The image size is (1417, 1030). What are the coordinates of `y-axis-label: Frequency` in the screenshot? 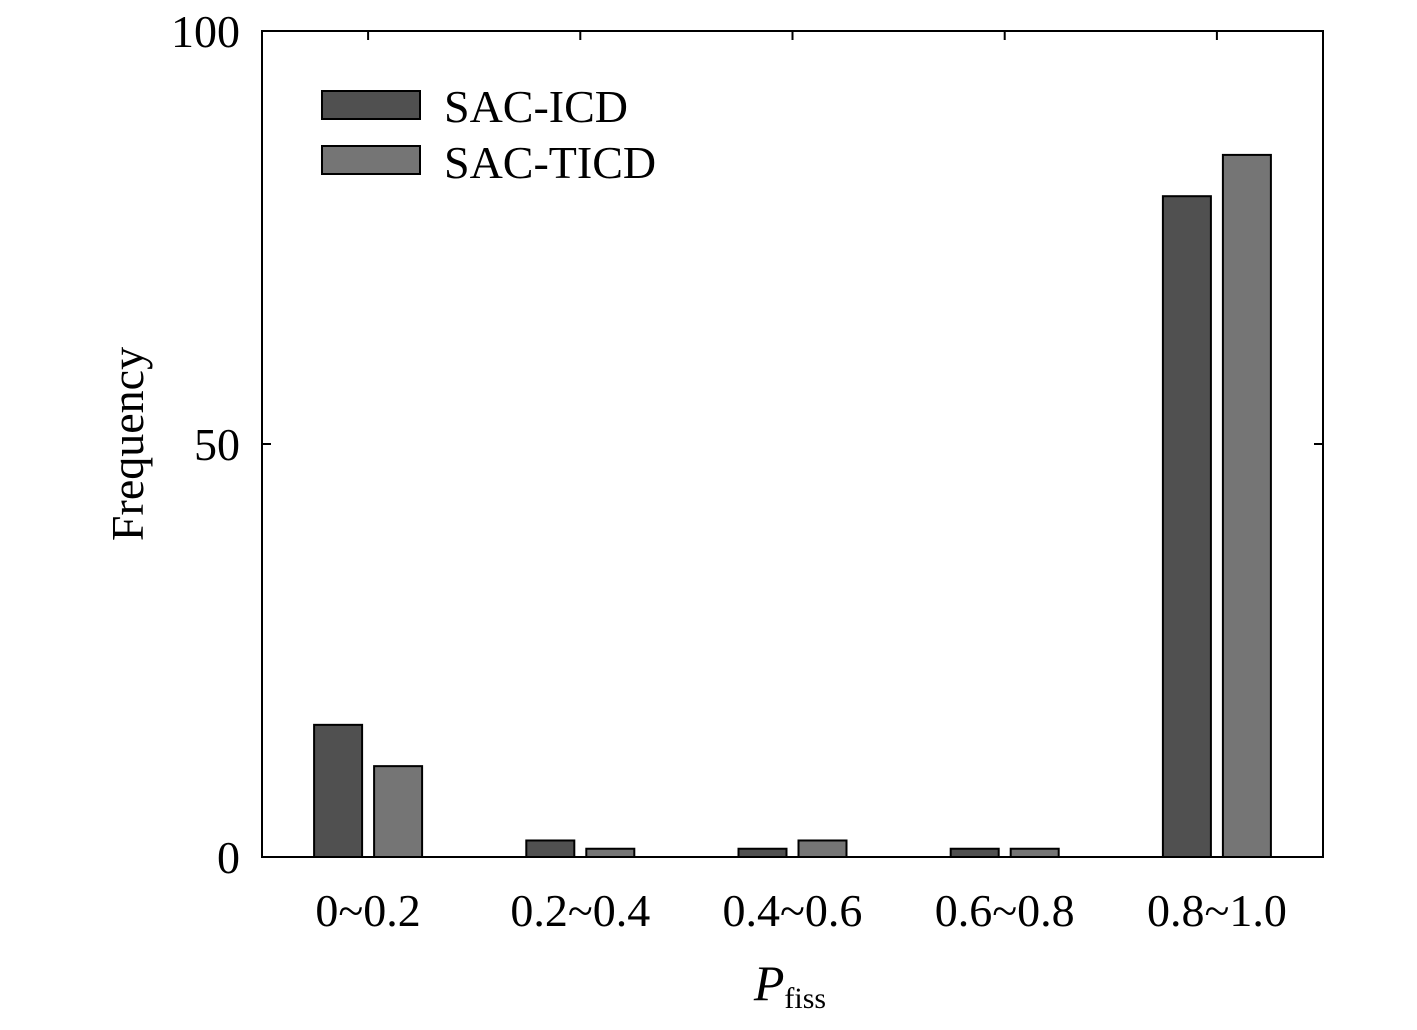 It's located at (127, 444).